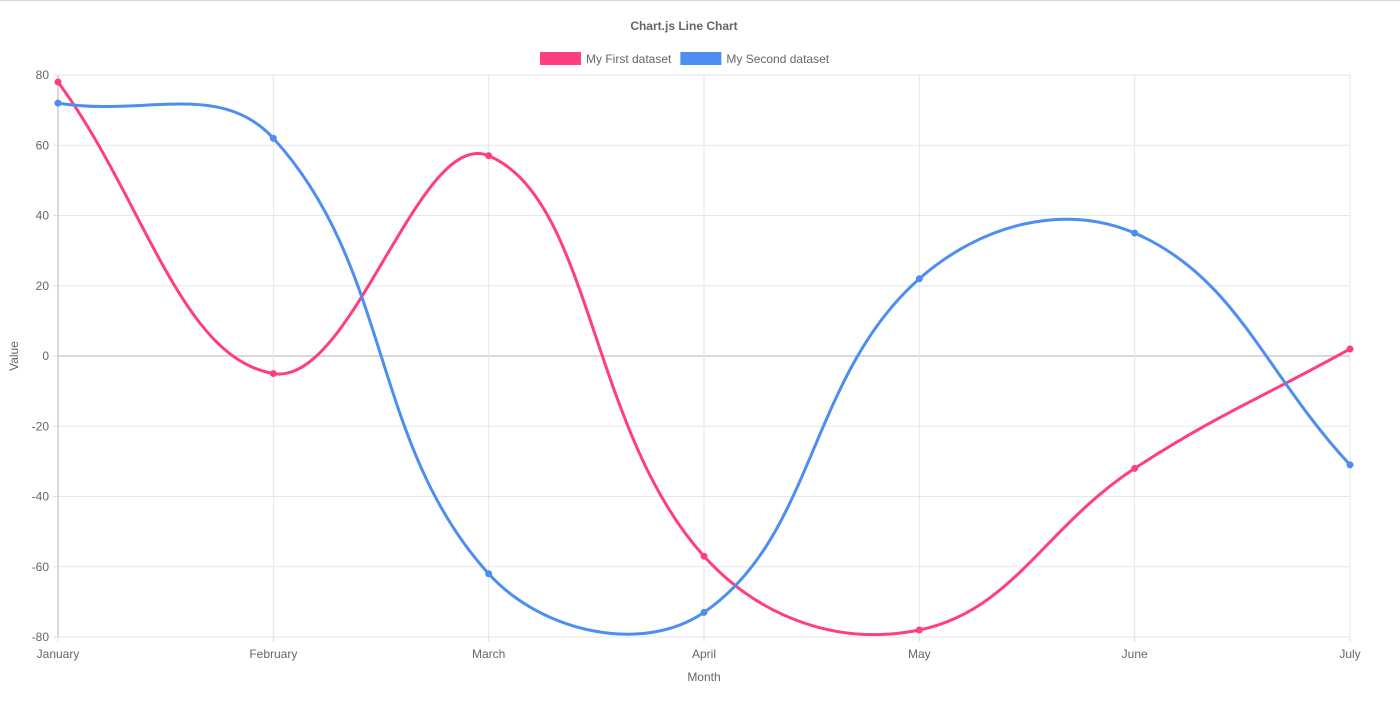 The width and height of the screenshot is (1400, 718). What do you see at coordinates (43, 145) in the screenshot?
I see `y-tick-label: 60` at bounding box center [43, 145].